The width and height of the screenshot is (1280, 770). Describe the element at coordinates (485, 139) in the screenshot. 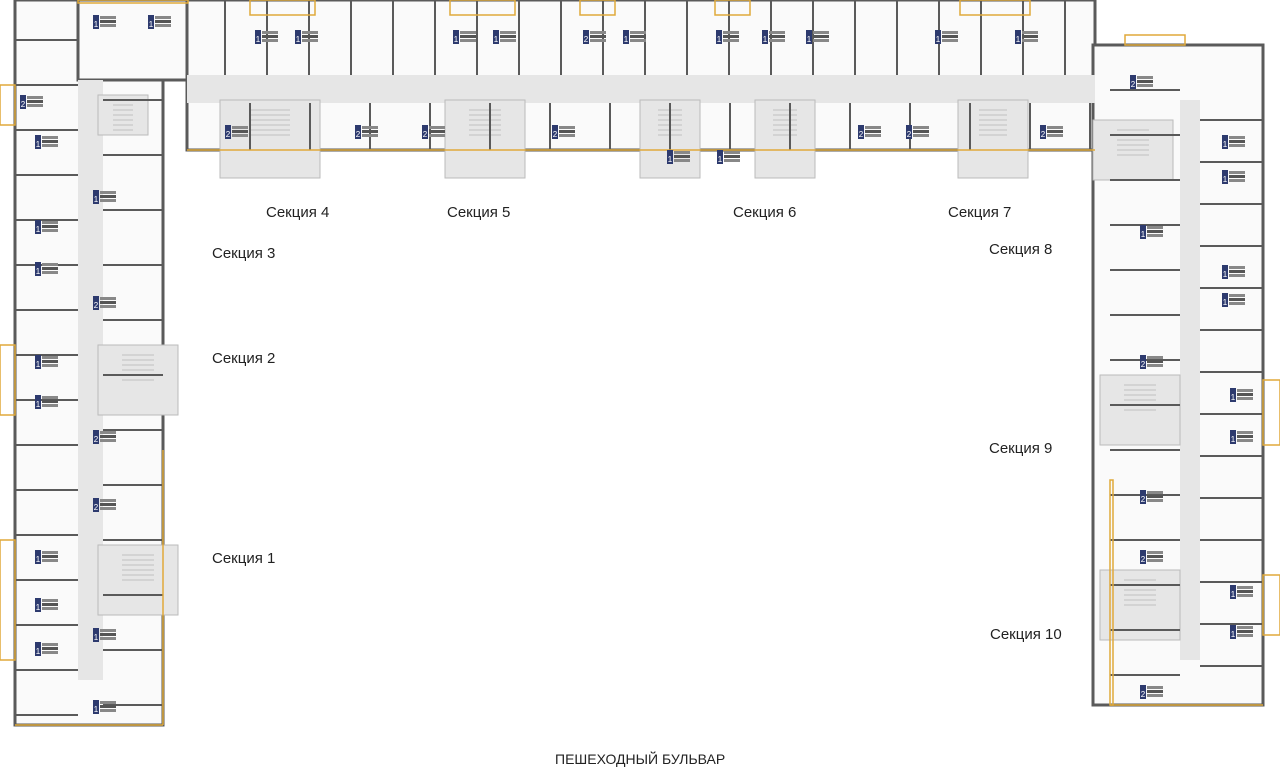

I see `stair-core` at that location.